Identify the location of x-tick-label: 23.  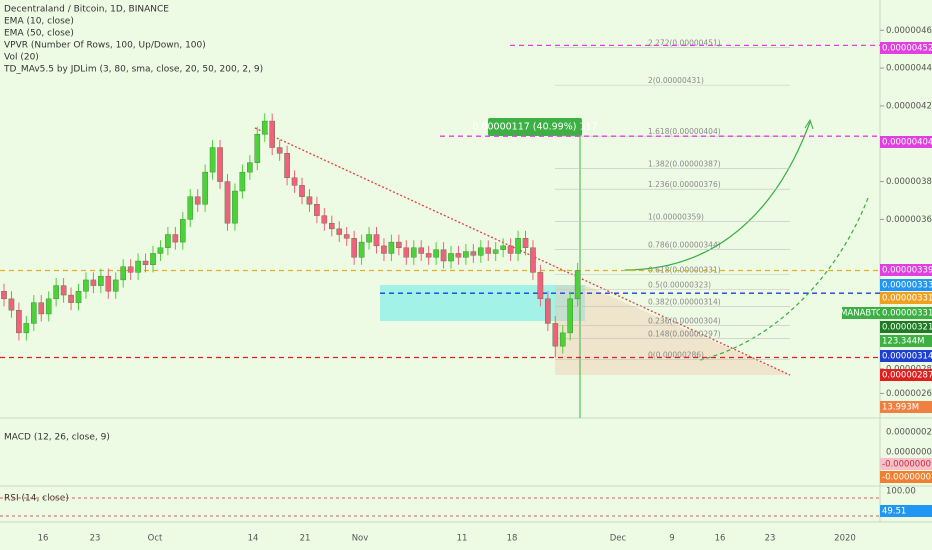
(95, 539).